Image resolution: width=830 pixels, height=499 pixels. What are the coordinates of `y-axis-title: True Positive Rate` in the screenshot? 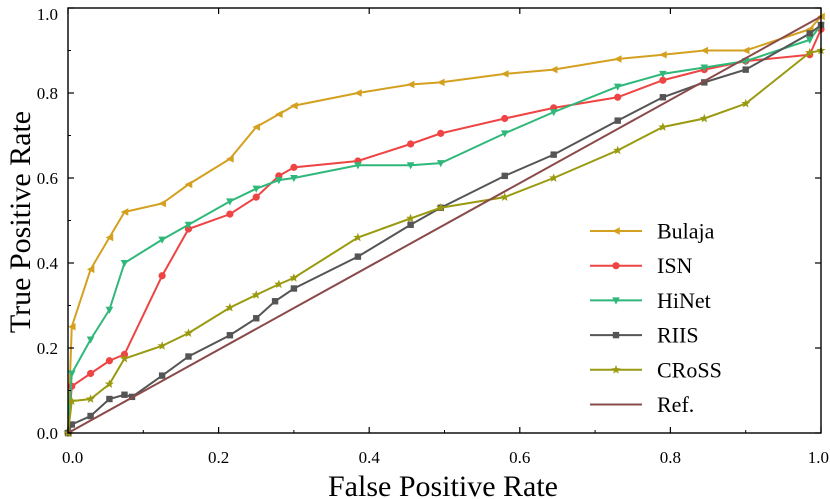 It's located at (20, 222).